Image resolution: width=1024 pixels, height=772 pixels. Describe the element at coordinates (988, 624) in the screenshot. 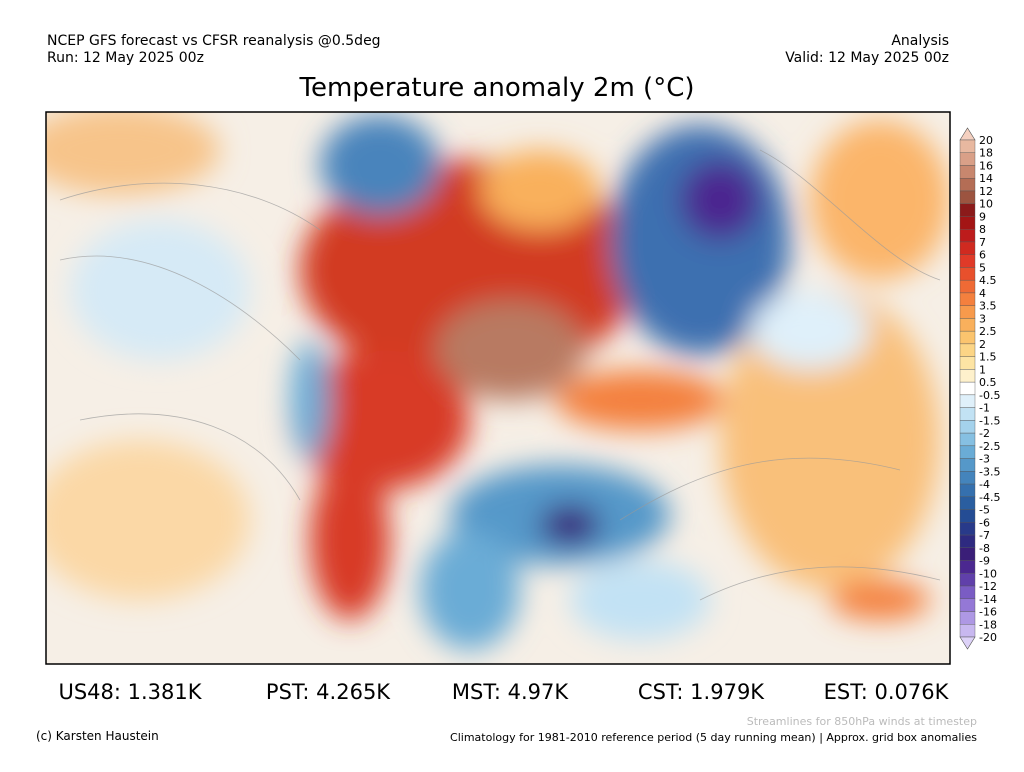

I see `colorbar-label: -18` at that location.